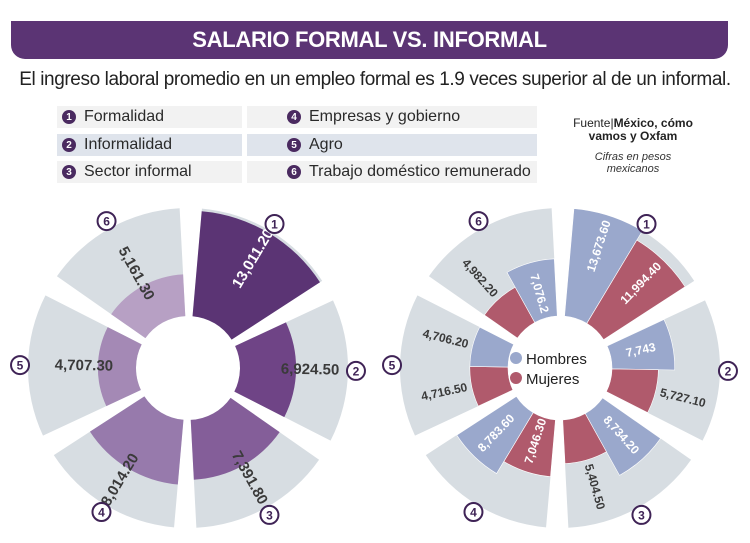  Describe the element at coordinates (556, 359) in the screenshot. I see `men-legend-label: Hombres` at that location.